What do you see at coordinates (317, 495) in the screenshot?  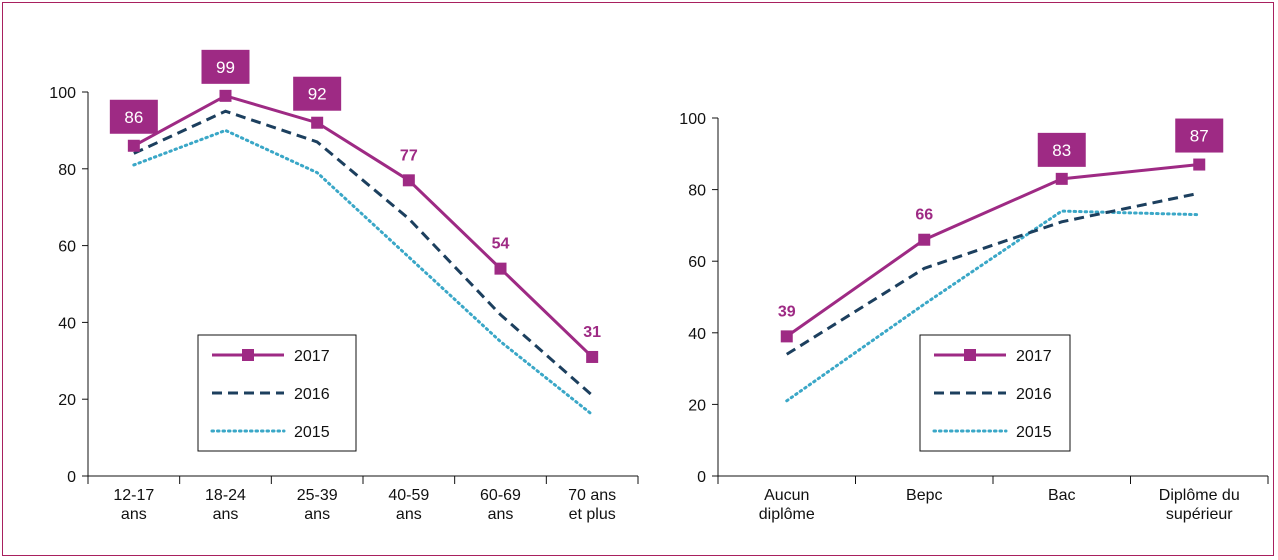 I see `x-tick-label-line: 25-39` at bounding box center [317, 495].